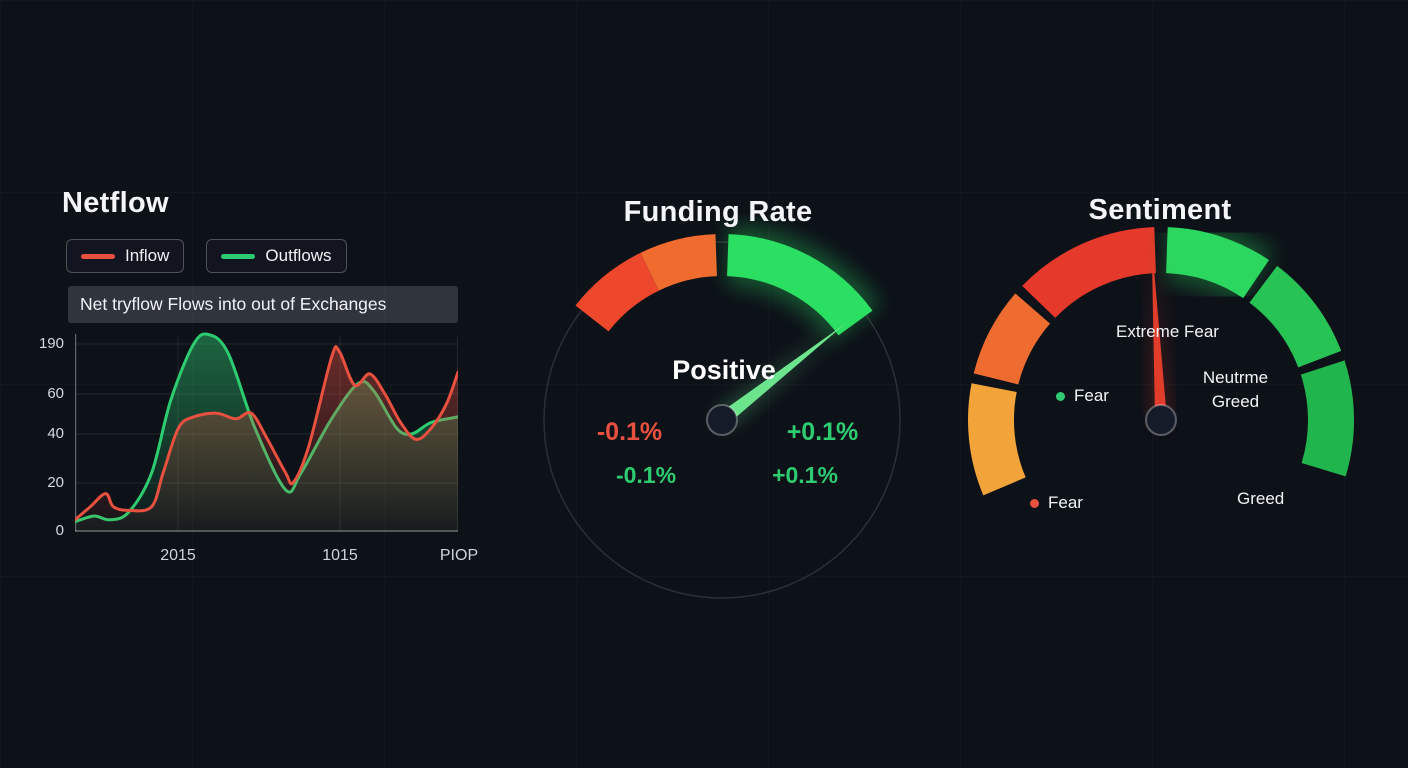  Describe the element at coordinates (1235, 390) in the screenshot. I see `sentiment-neutral-label: Neutrme Greed` at that location.